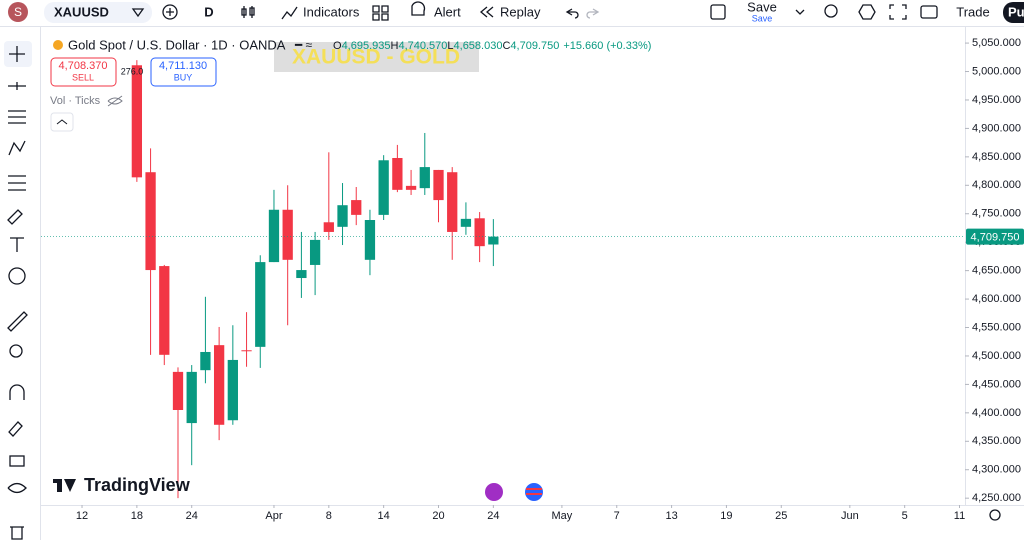  What do you see at coordinates (972, 11) in the screenshot?
I see `trade-button: Trade` at bounding box center [972, 11].